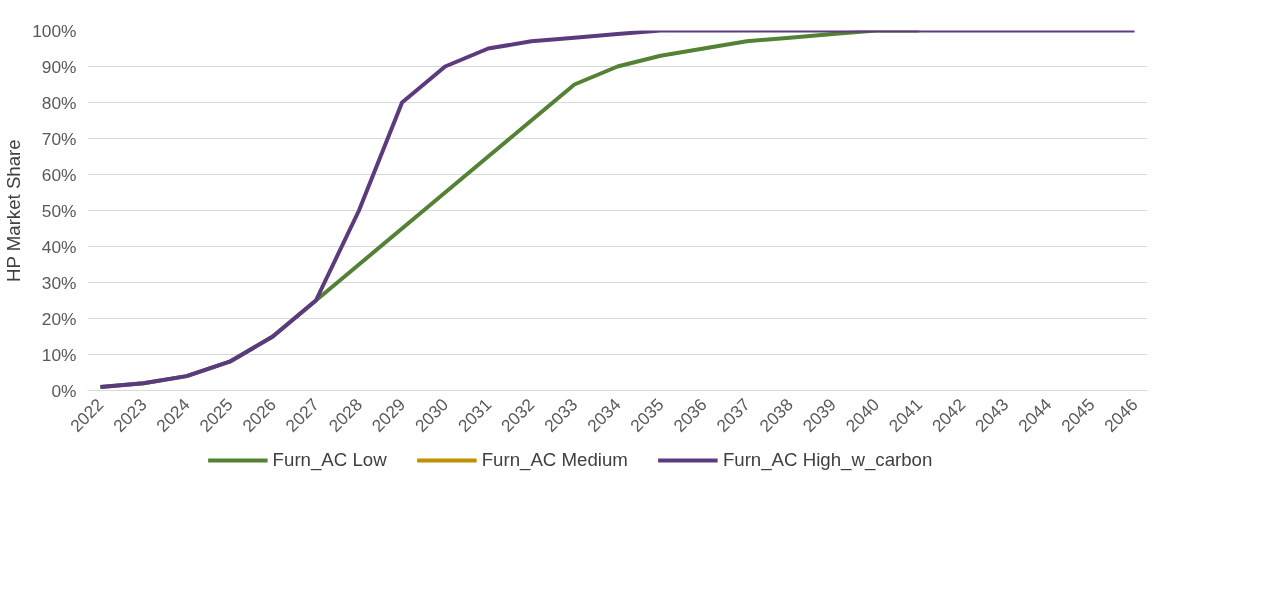 The width and height of the screenshot is (1285, 595). What do you see at coordinates (64, 390) in the screenshot?
I see `y-tick-label: 0%` at bounding box center [64, 390].